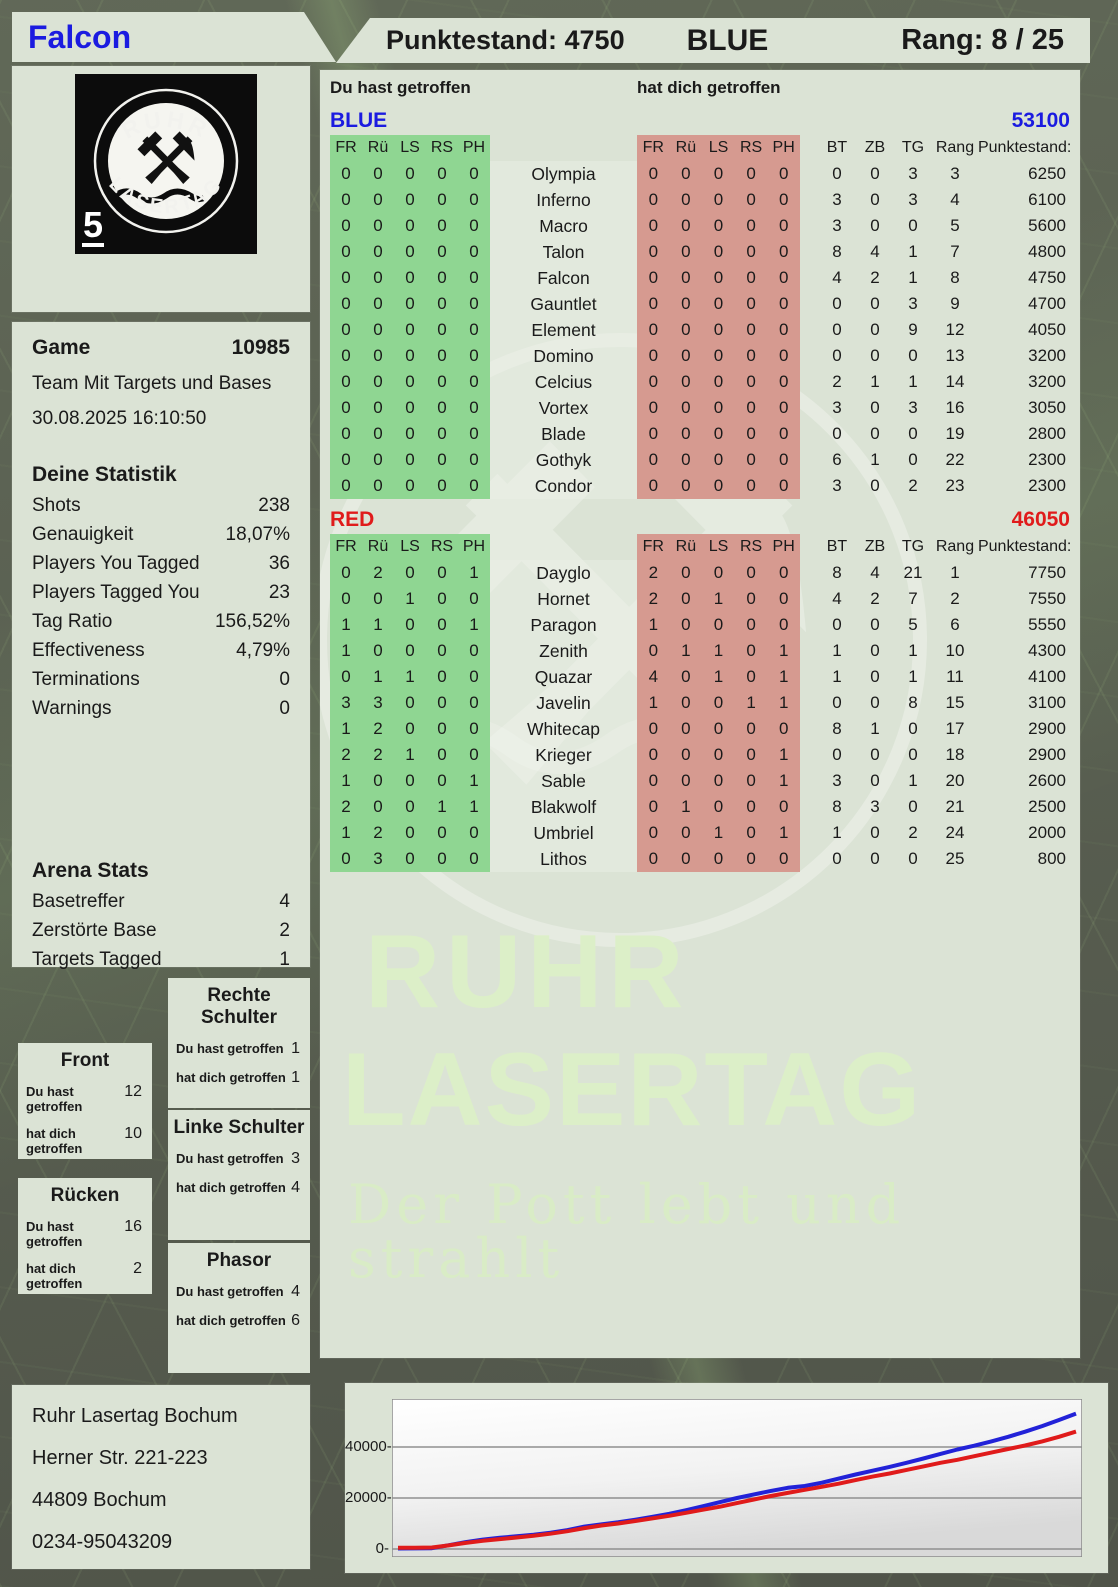  Describe the element at coordinates (346, 148) in the screenshot. I see `col-header: FR` at that location.